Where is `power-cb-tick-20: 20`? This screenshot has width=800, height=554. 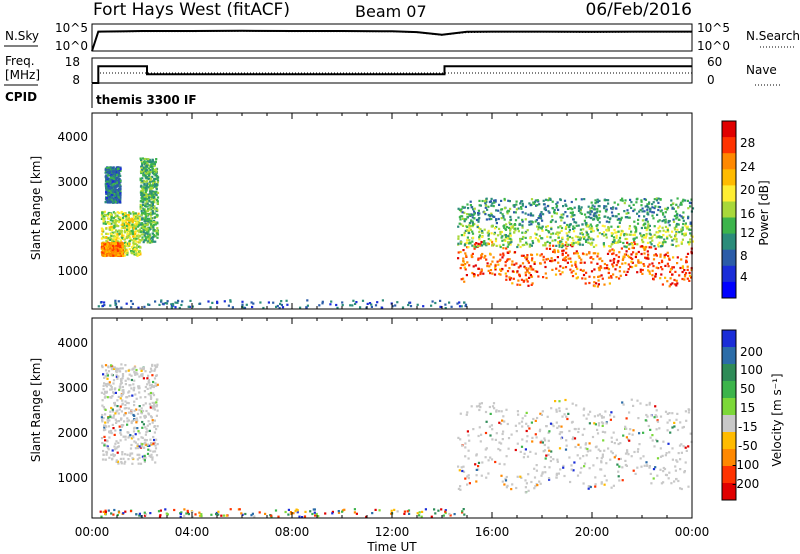
power-cb-tick-20: 20 is located at coordinates (747, 190).